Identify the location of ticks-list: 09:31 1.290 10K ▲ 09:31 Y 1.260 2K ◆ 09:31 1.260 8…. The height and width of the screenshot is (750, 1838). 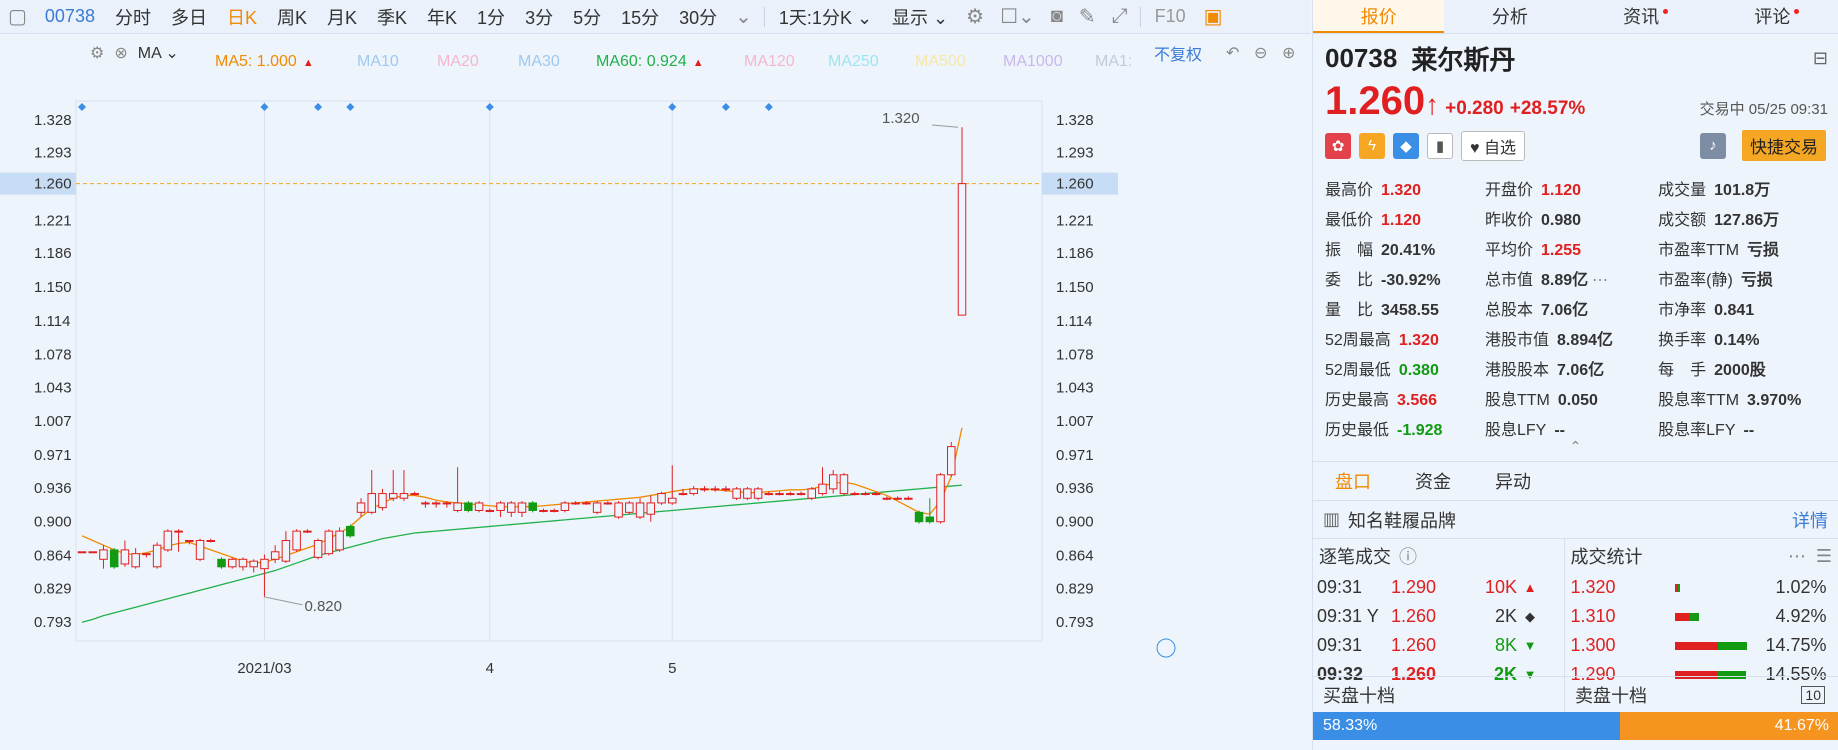
(1438, 628).